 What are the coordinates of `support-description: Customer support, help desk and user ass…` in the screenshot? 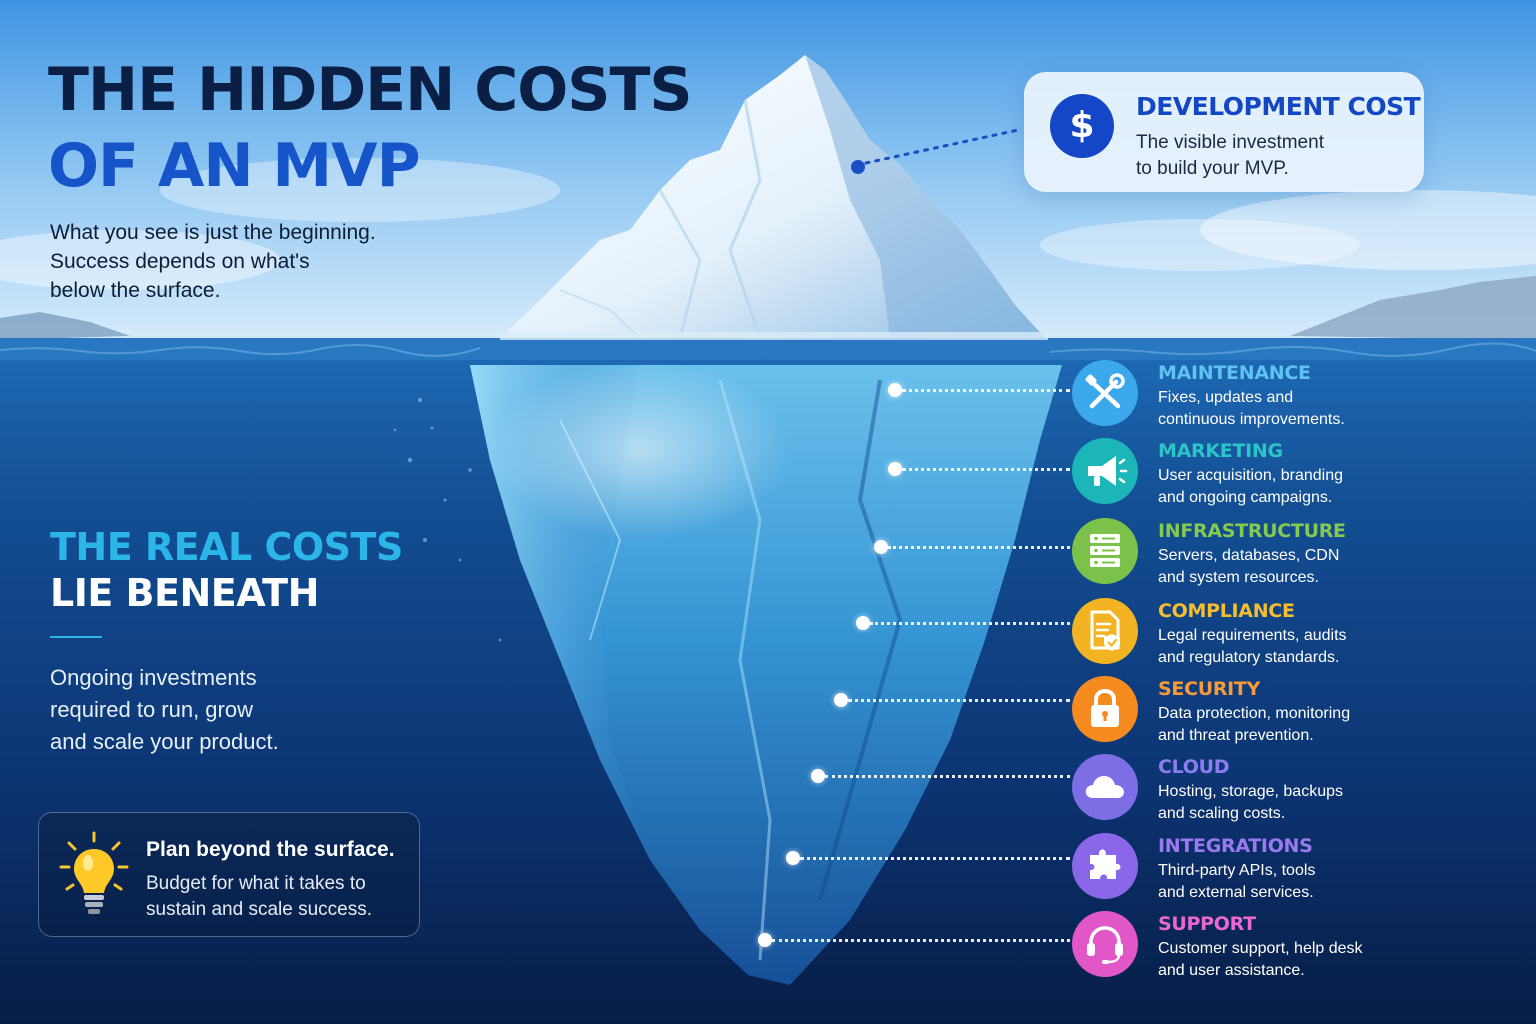 It's located at (1260, 959).